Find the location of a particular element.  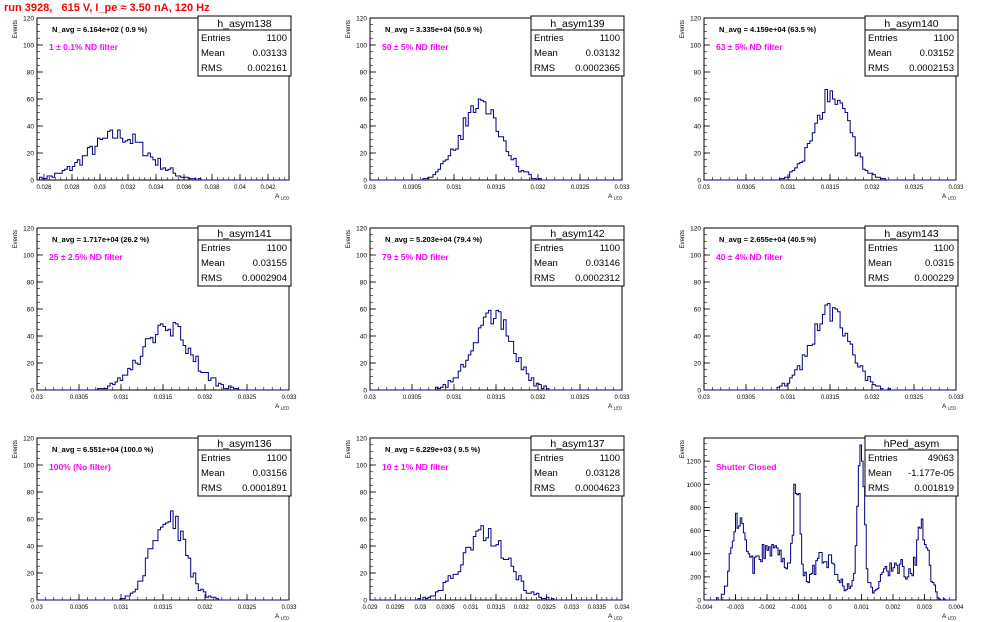

x-tick-label: 0.0295 is located at coordinates (395, 608).